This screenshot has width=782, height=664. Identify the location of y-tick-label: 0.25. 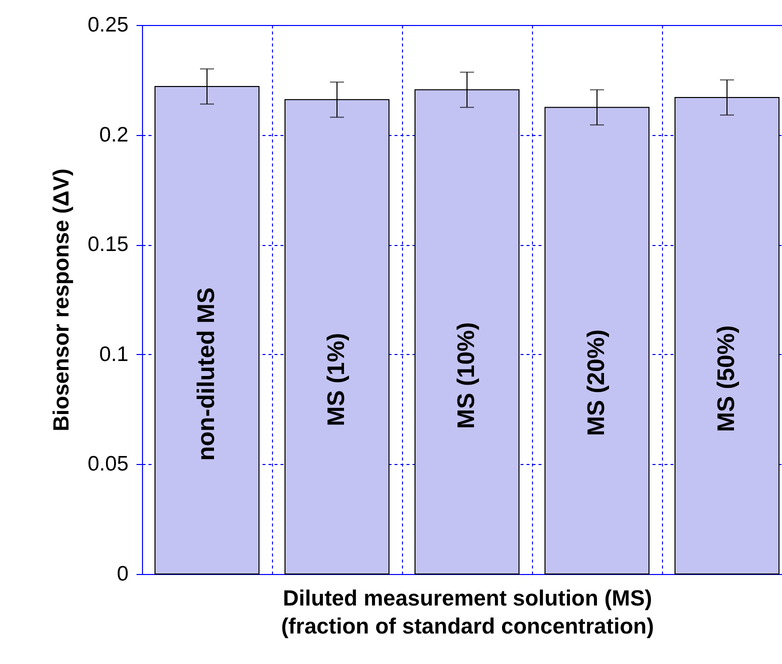
(108, 25).